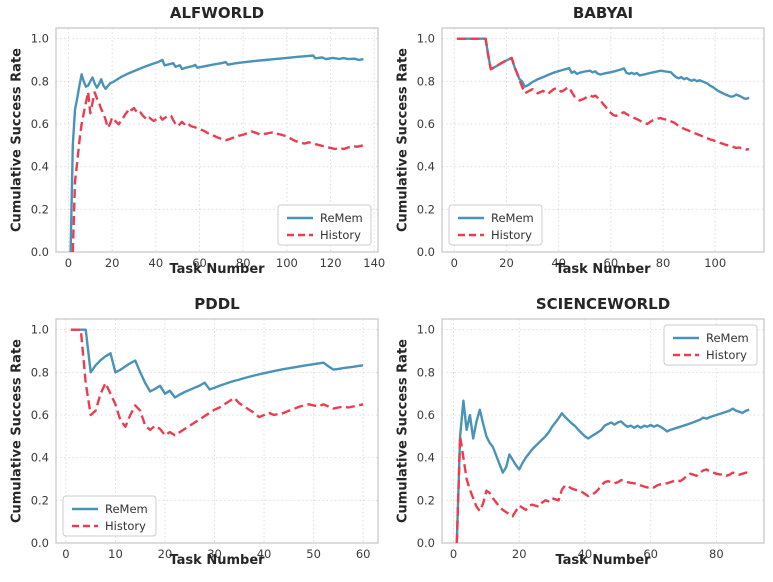 The width and height of the screenshot is (773, 582). What do you see at coordinates (217, 13) in the screenshot?
I see `chart-title-alfworld: ALFWORLD` at bounding box center [217, 13].